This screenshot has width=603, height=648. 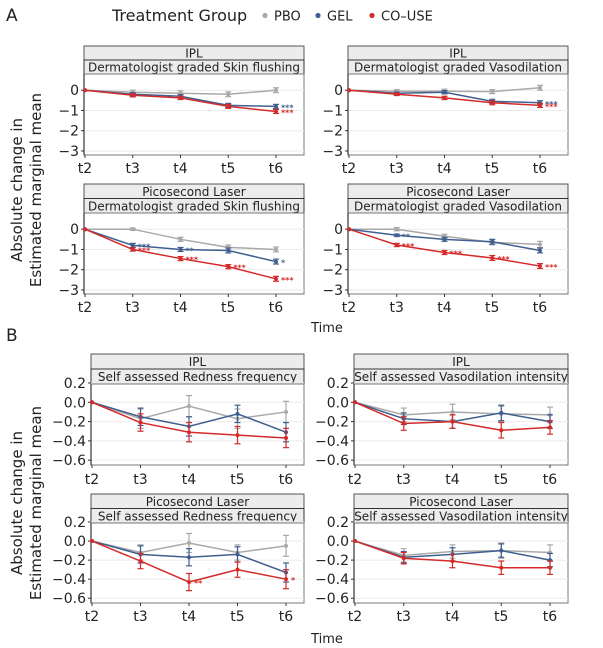 I want to click on y-tick-label: −3, so click(x=332, y=152).